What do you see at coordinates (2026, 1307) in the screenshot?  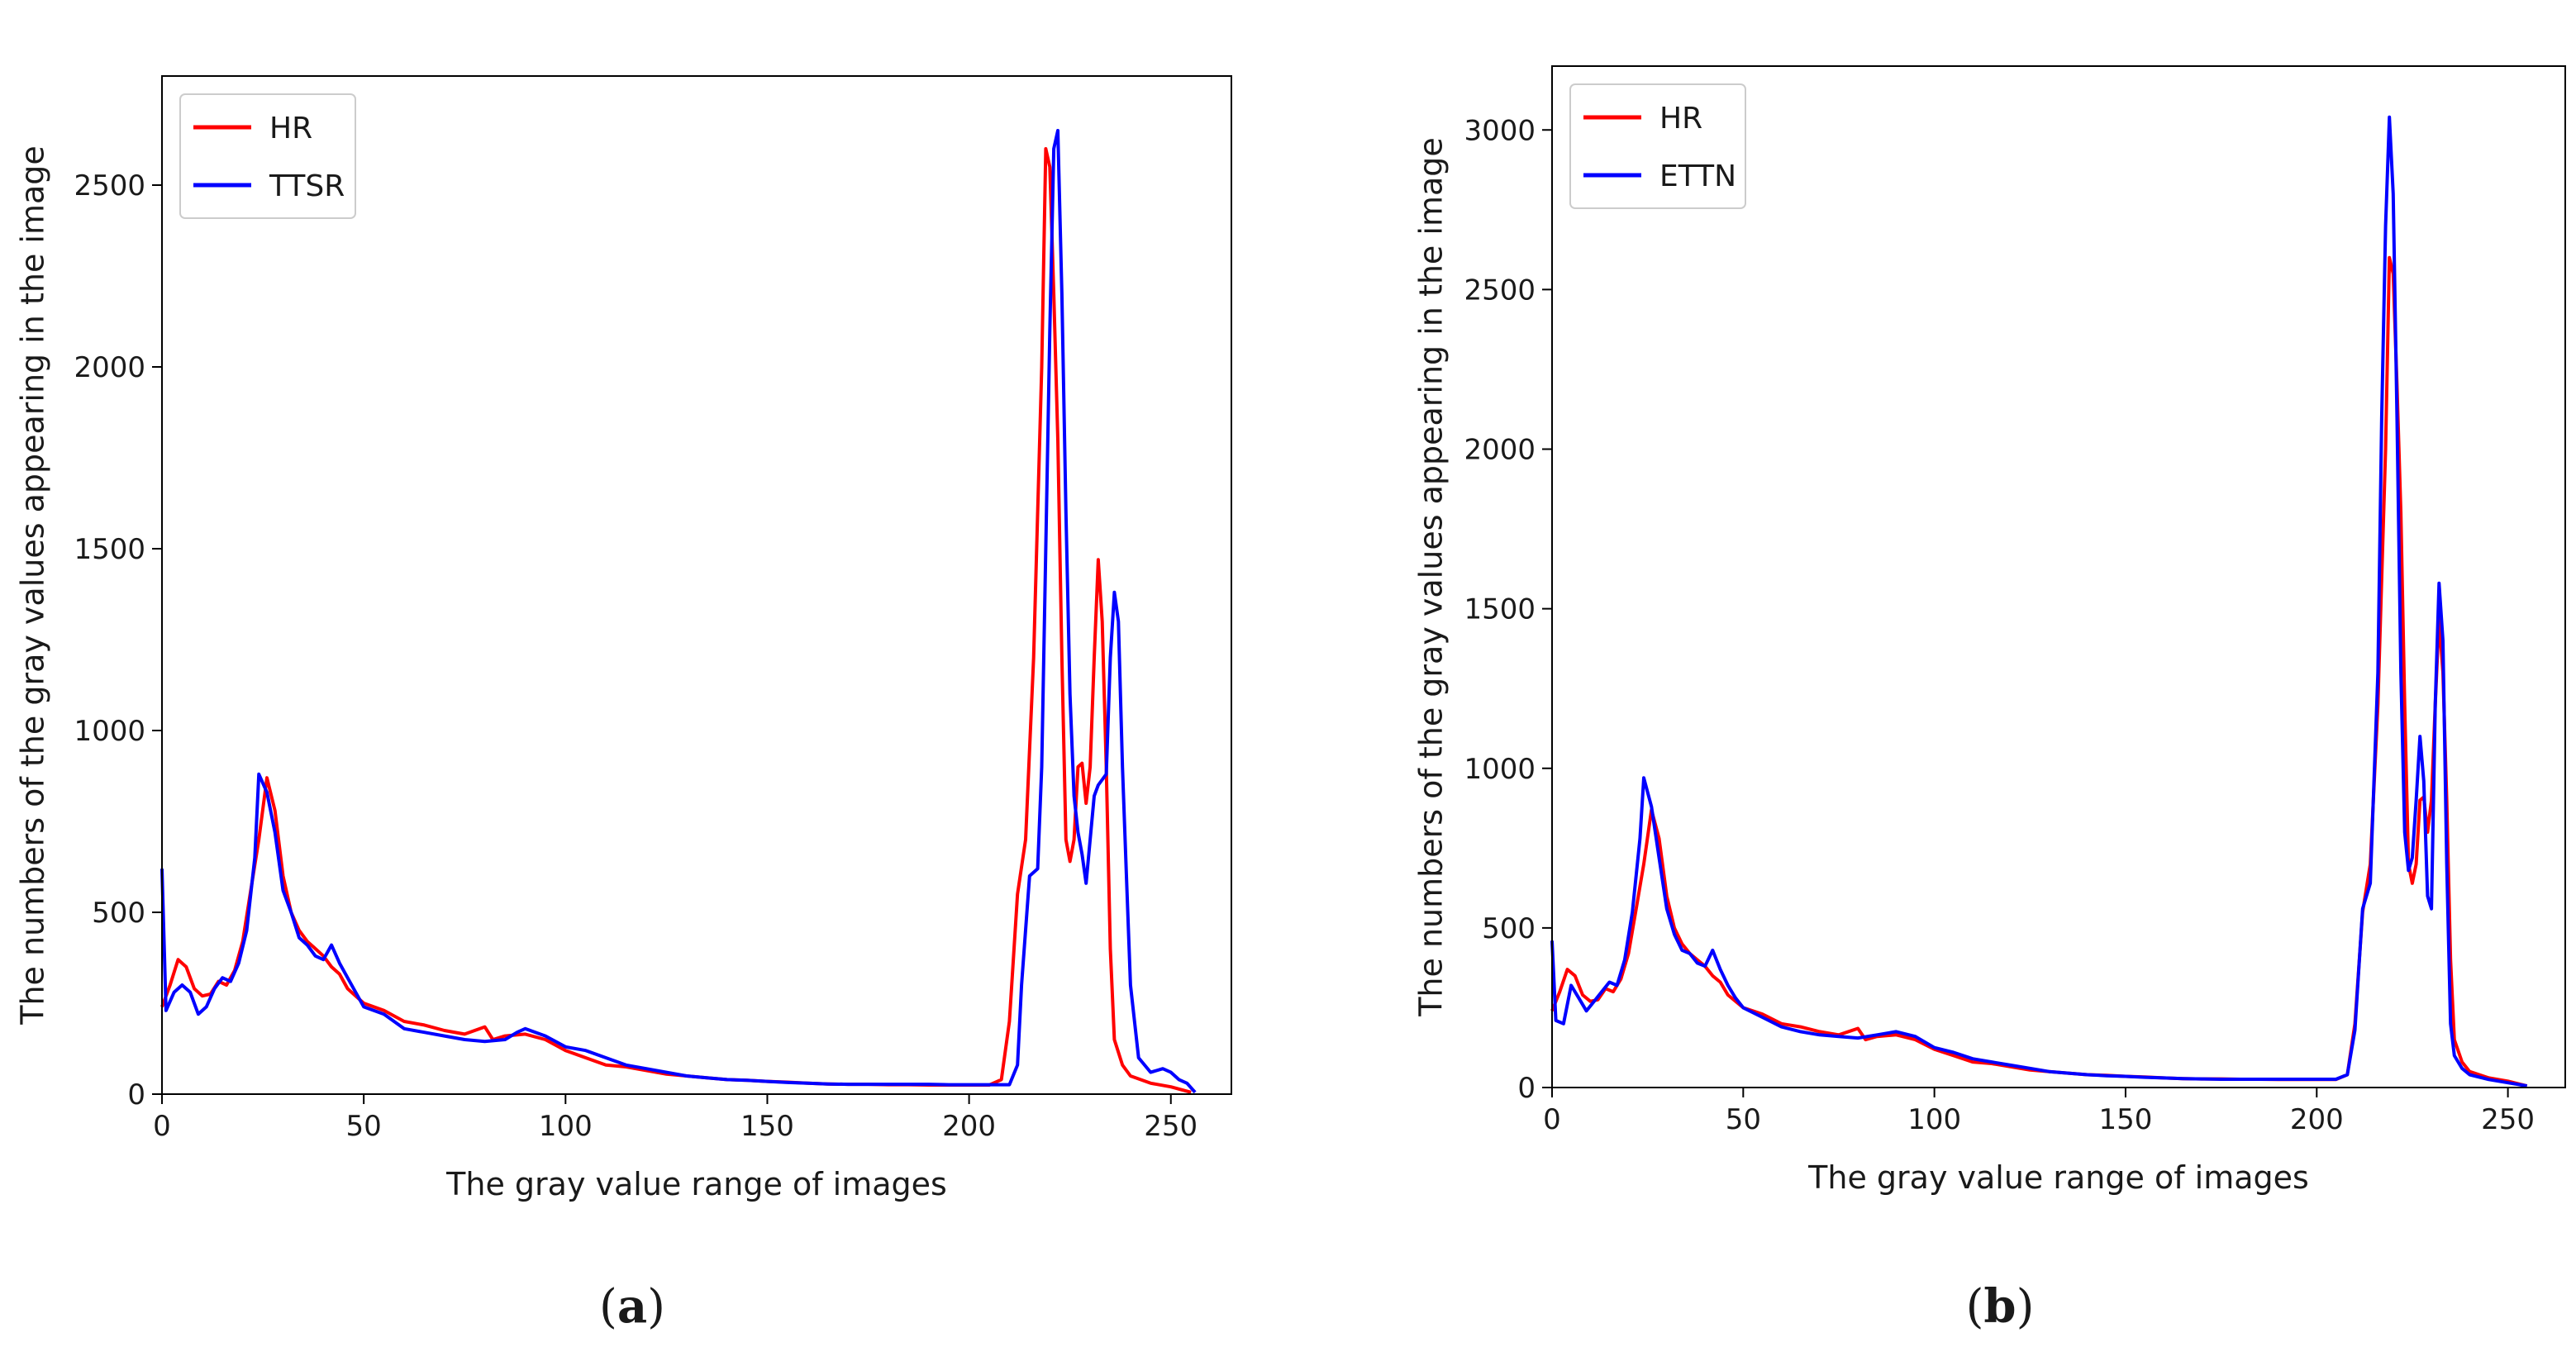 I see `panel-label-b-close: )` at bounding box center [2026, 1307].